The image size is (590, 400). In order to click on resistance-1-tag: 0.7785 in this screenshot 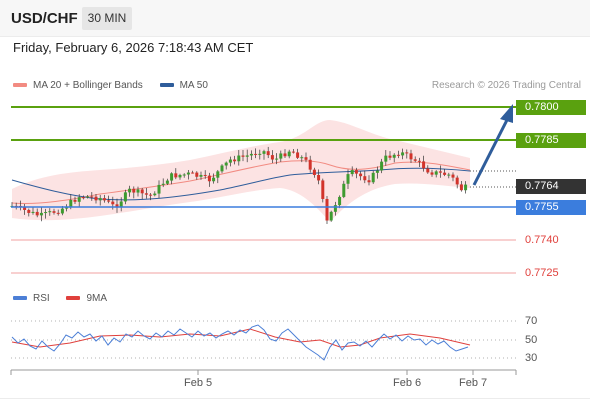, I will do `click(551, 140)`.